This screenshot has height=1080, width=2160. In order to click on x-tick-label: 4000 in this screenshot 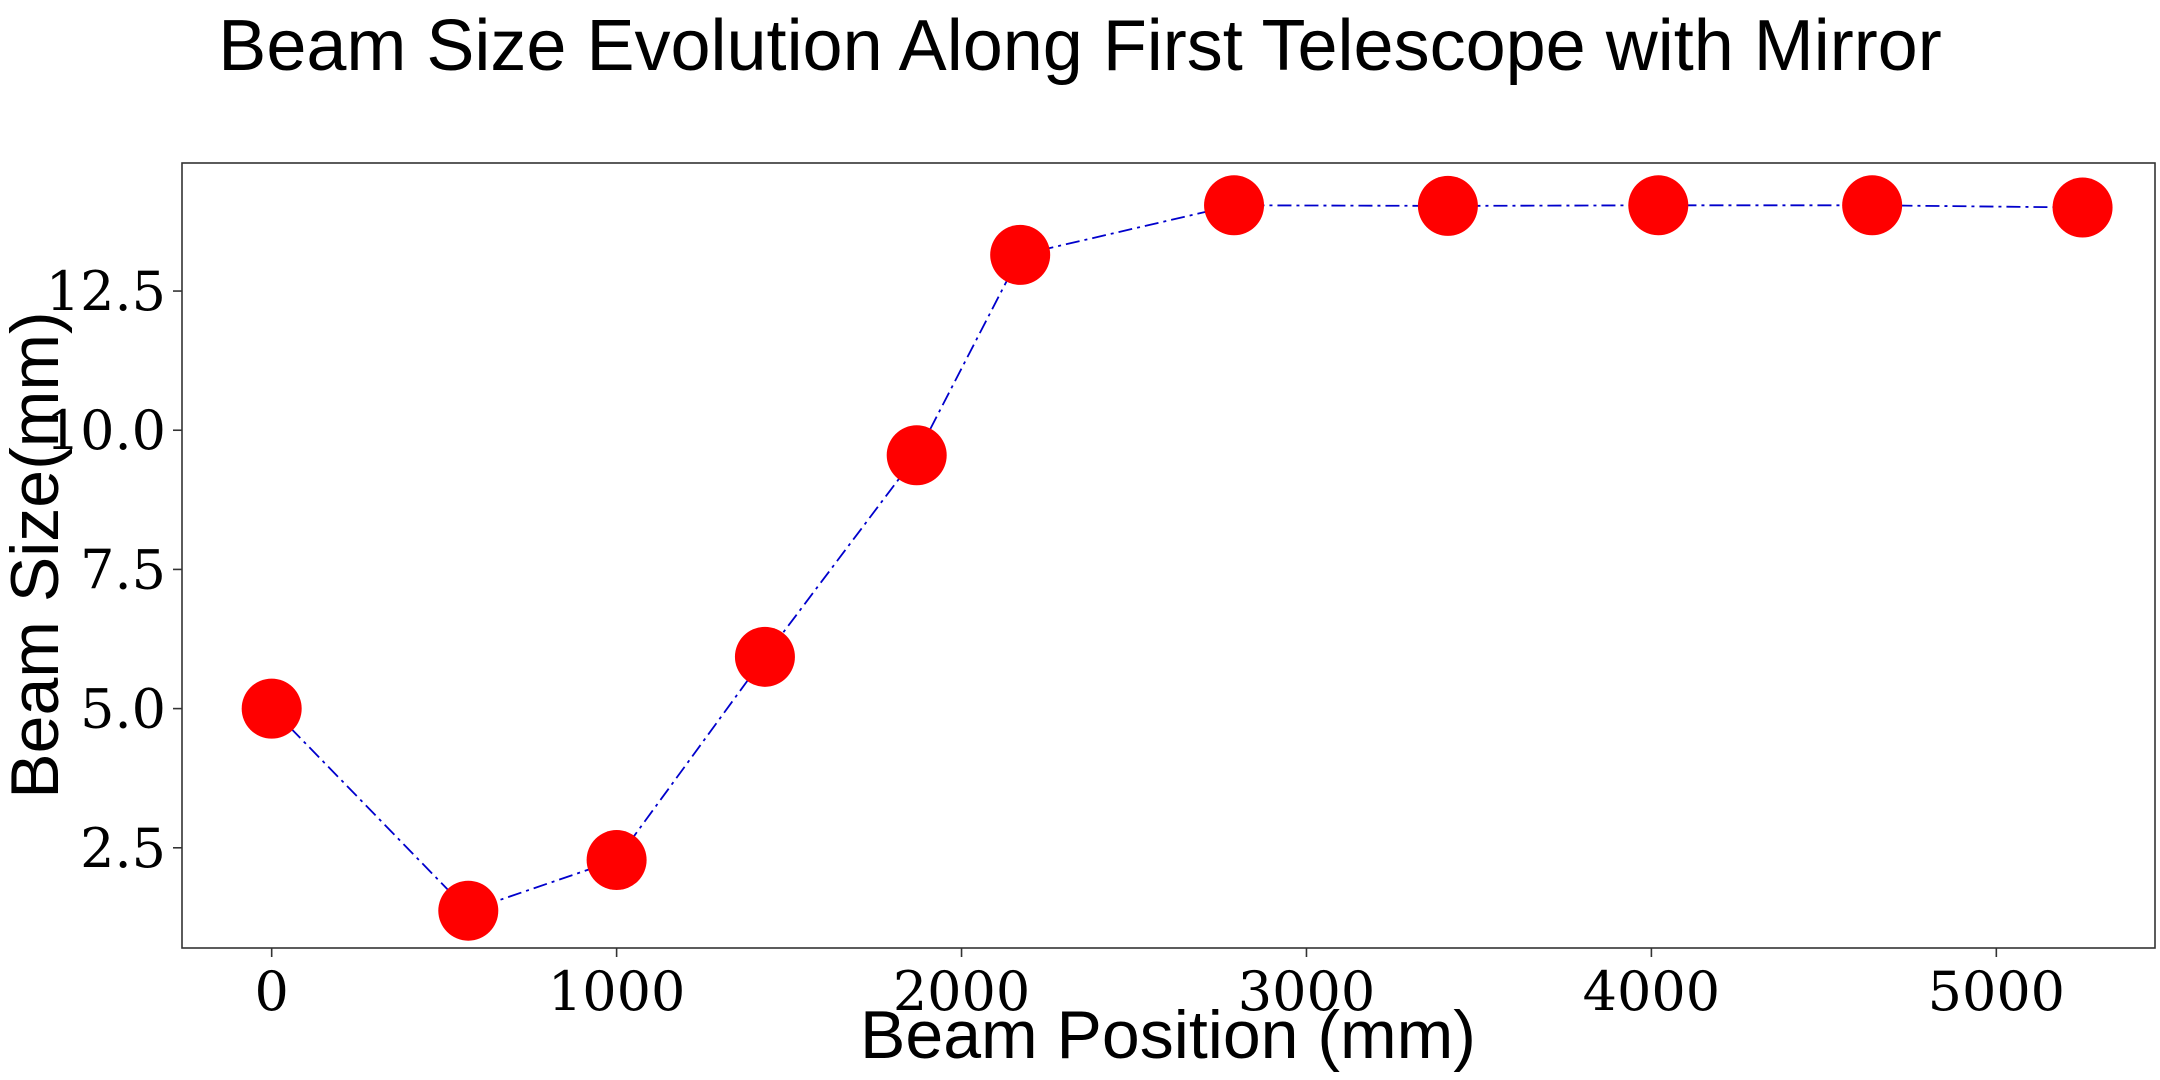, I will do `click(1651, 991)`.